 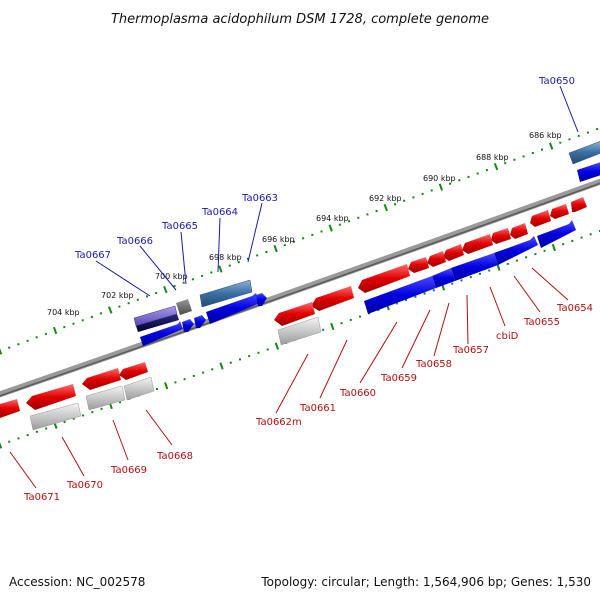 What do you see at coordinates (470, 350) in the screenshot?
I see `gene-label-ta0657: Ta0657` at bounding box center [470, 350].